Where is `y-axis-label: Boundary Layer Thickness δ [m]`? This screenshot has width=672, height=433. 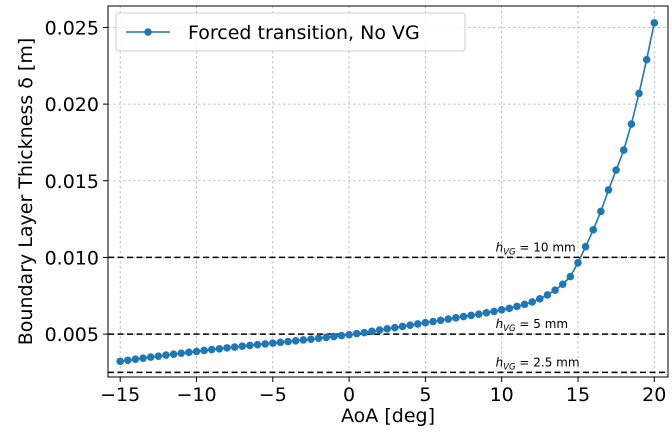
y-axis-label: Boundary Layer Thickness δ [m] is located at coordinates (26, 192).